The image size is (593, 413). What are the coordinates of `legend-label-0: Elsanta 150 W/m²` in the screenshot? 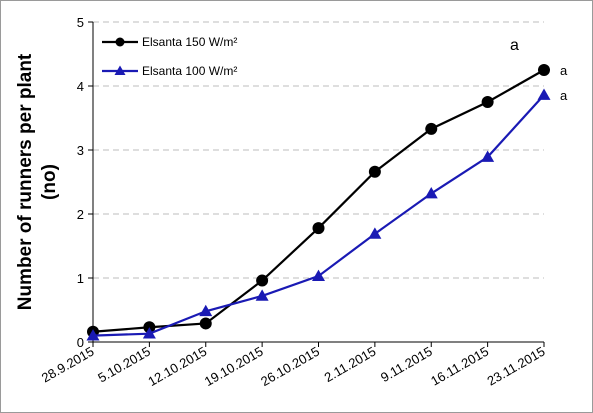 It's located at (189, 42).